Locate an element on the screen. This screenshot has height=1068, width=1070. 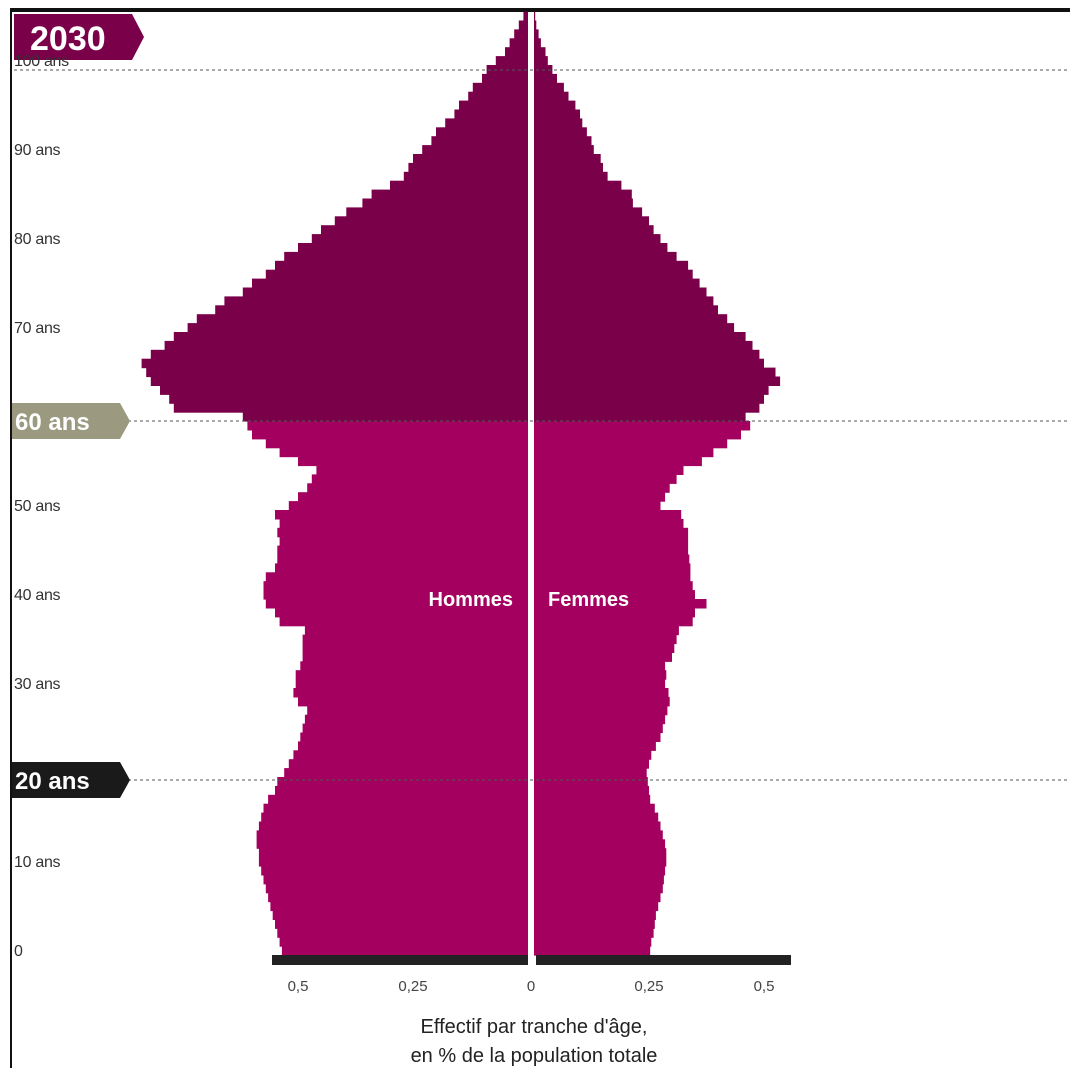
hommes-label: Hommes is located at coordinates (471, 600).